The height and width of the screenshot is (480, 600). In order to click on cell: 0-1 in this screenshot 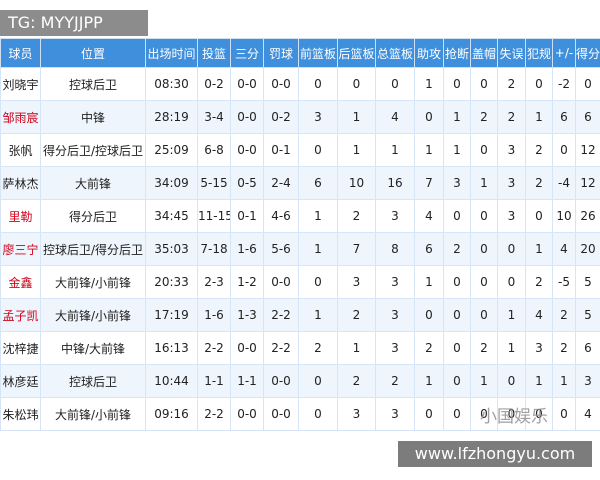, I will do `click(281, 150)`.